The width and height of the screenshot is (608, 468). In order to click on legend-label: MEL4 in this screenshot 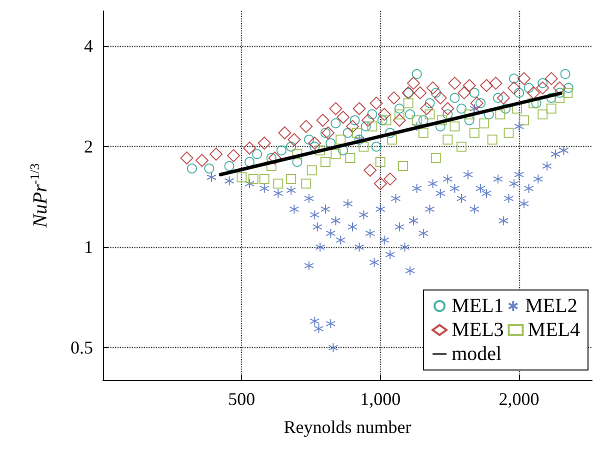, I will do `click(554, 330)`.